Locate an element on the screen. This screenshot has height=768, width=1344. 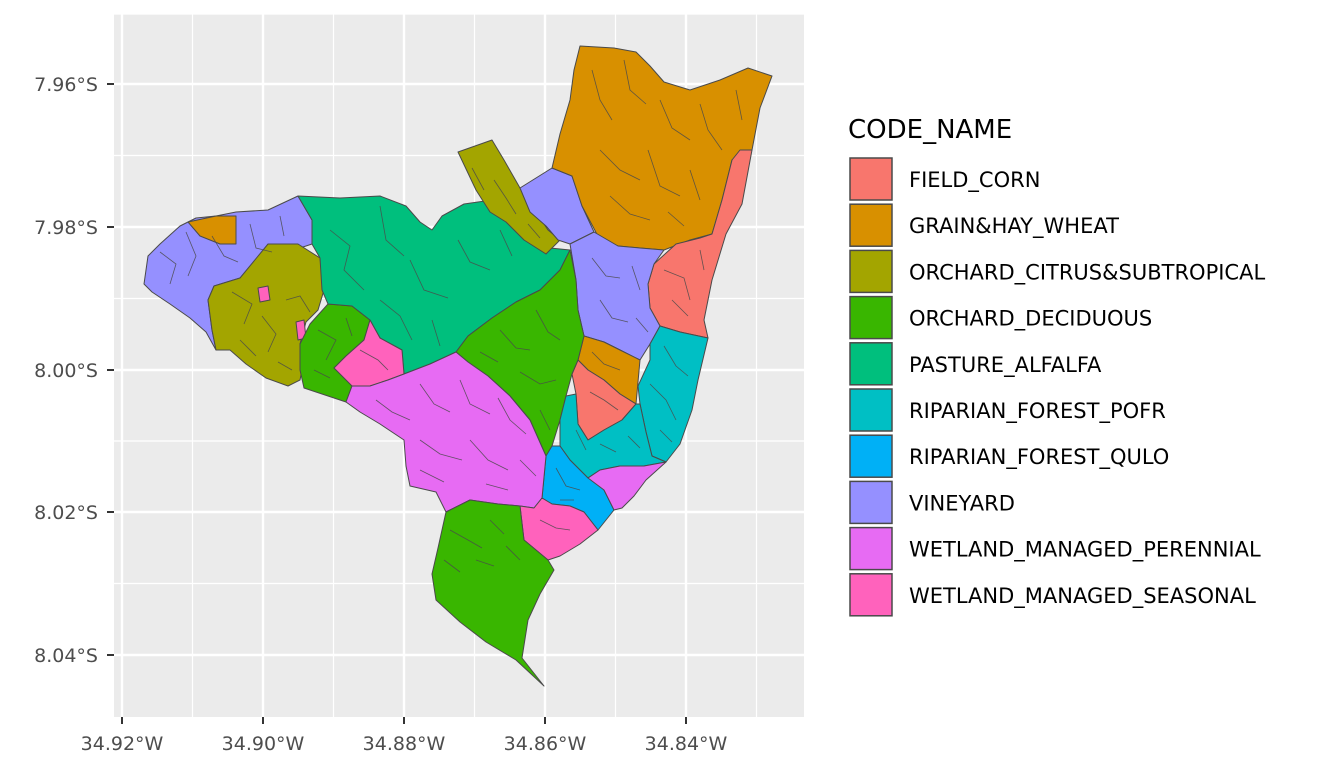
region-seasonal-west is located at coordinates (264, 294).